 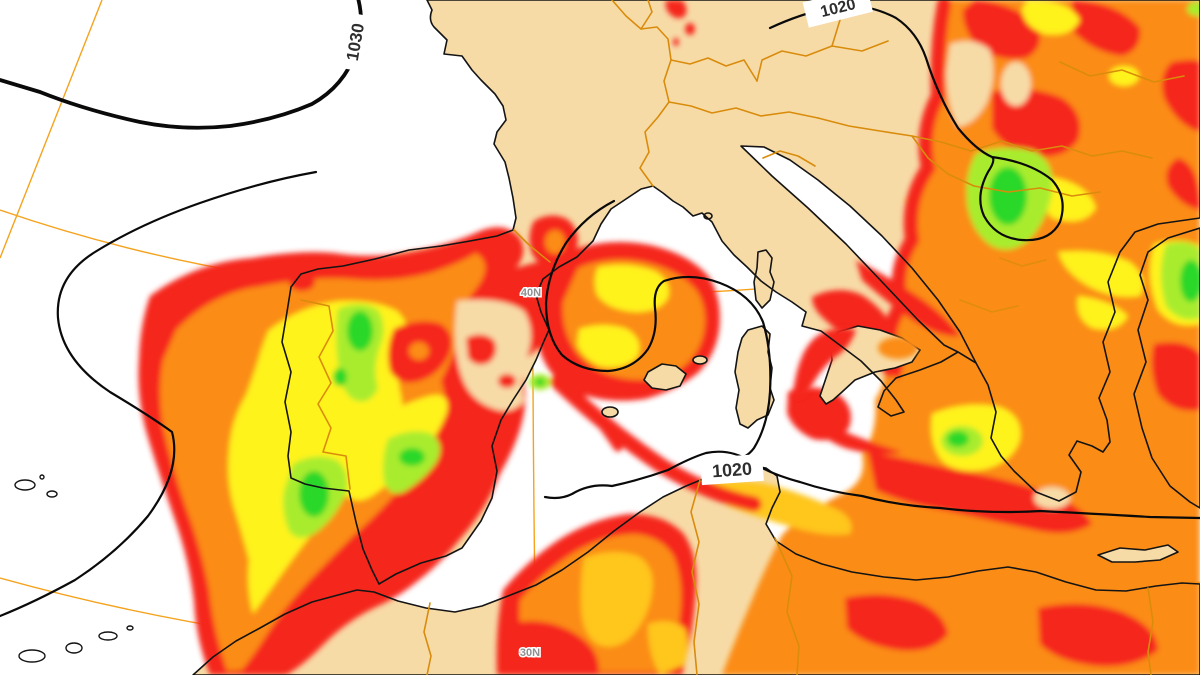 I want to click on isobar-1020-hook-line, so click(x=658, y=330).